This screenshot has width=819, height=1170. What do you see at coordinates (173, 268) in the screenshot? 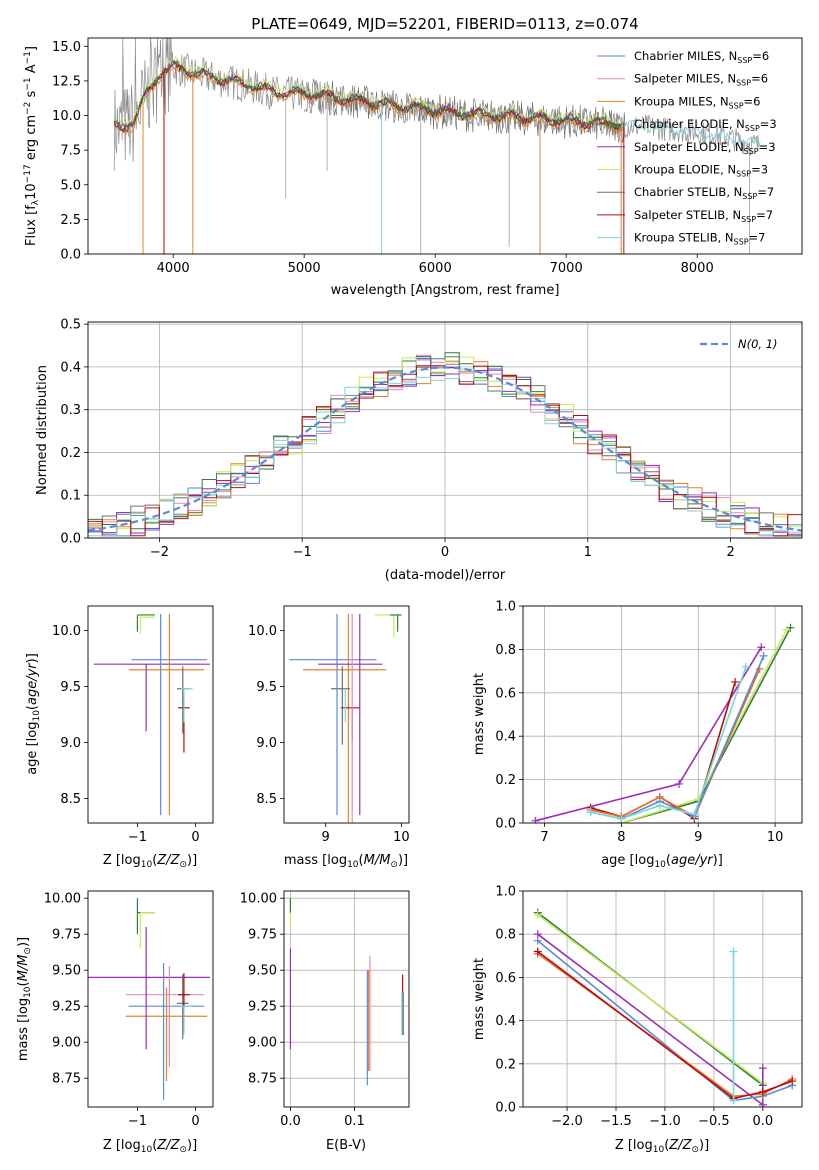
I see `x-tick-label: 4000` at bounding box center [173, 268].